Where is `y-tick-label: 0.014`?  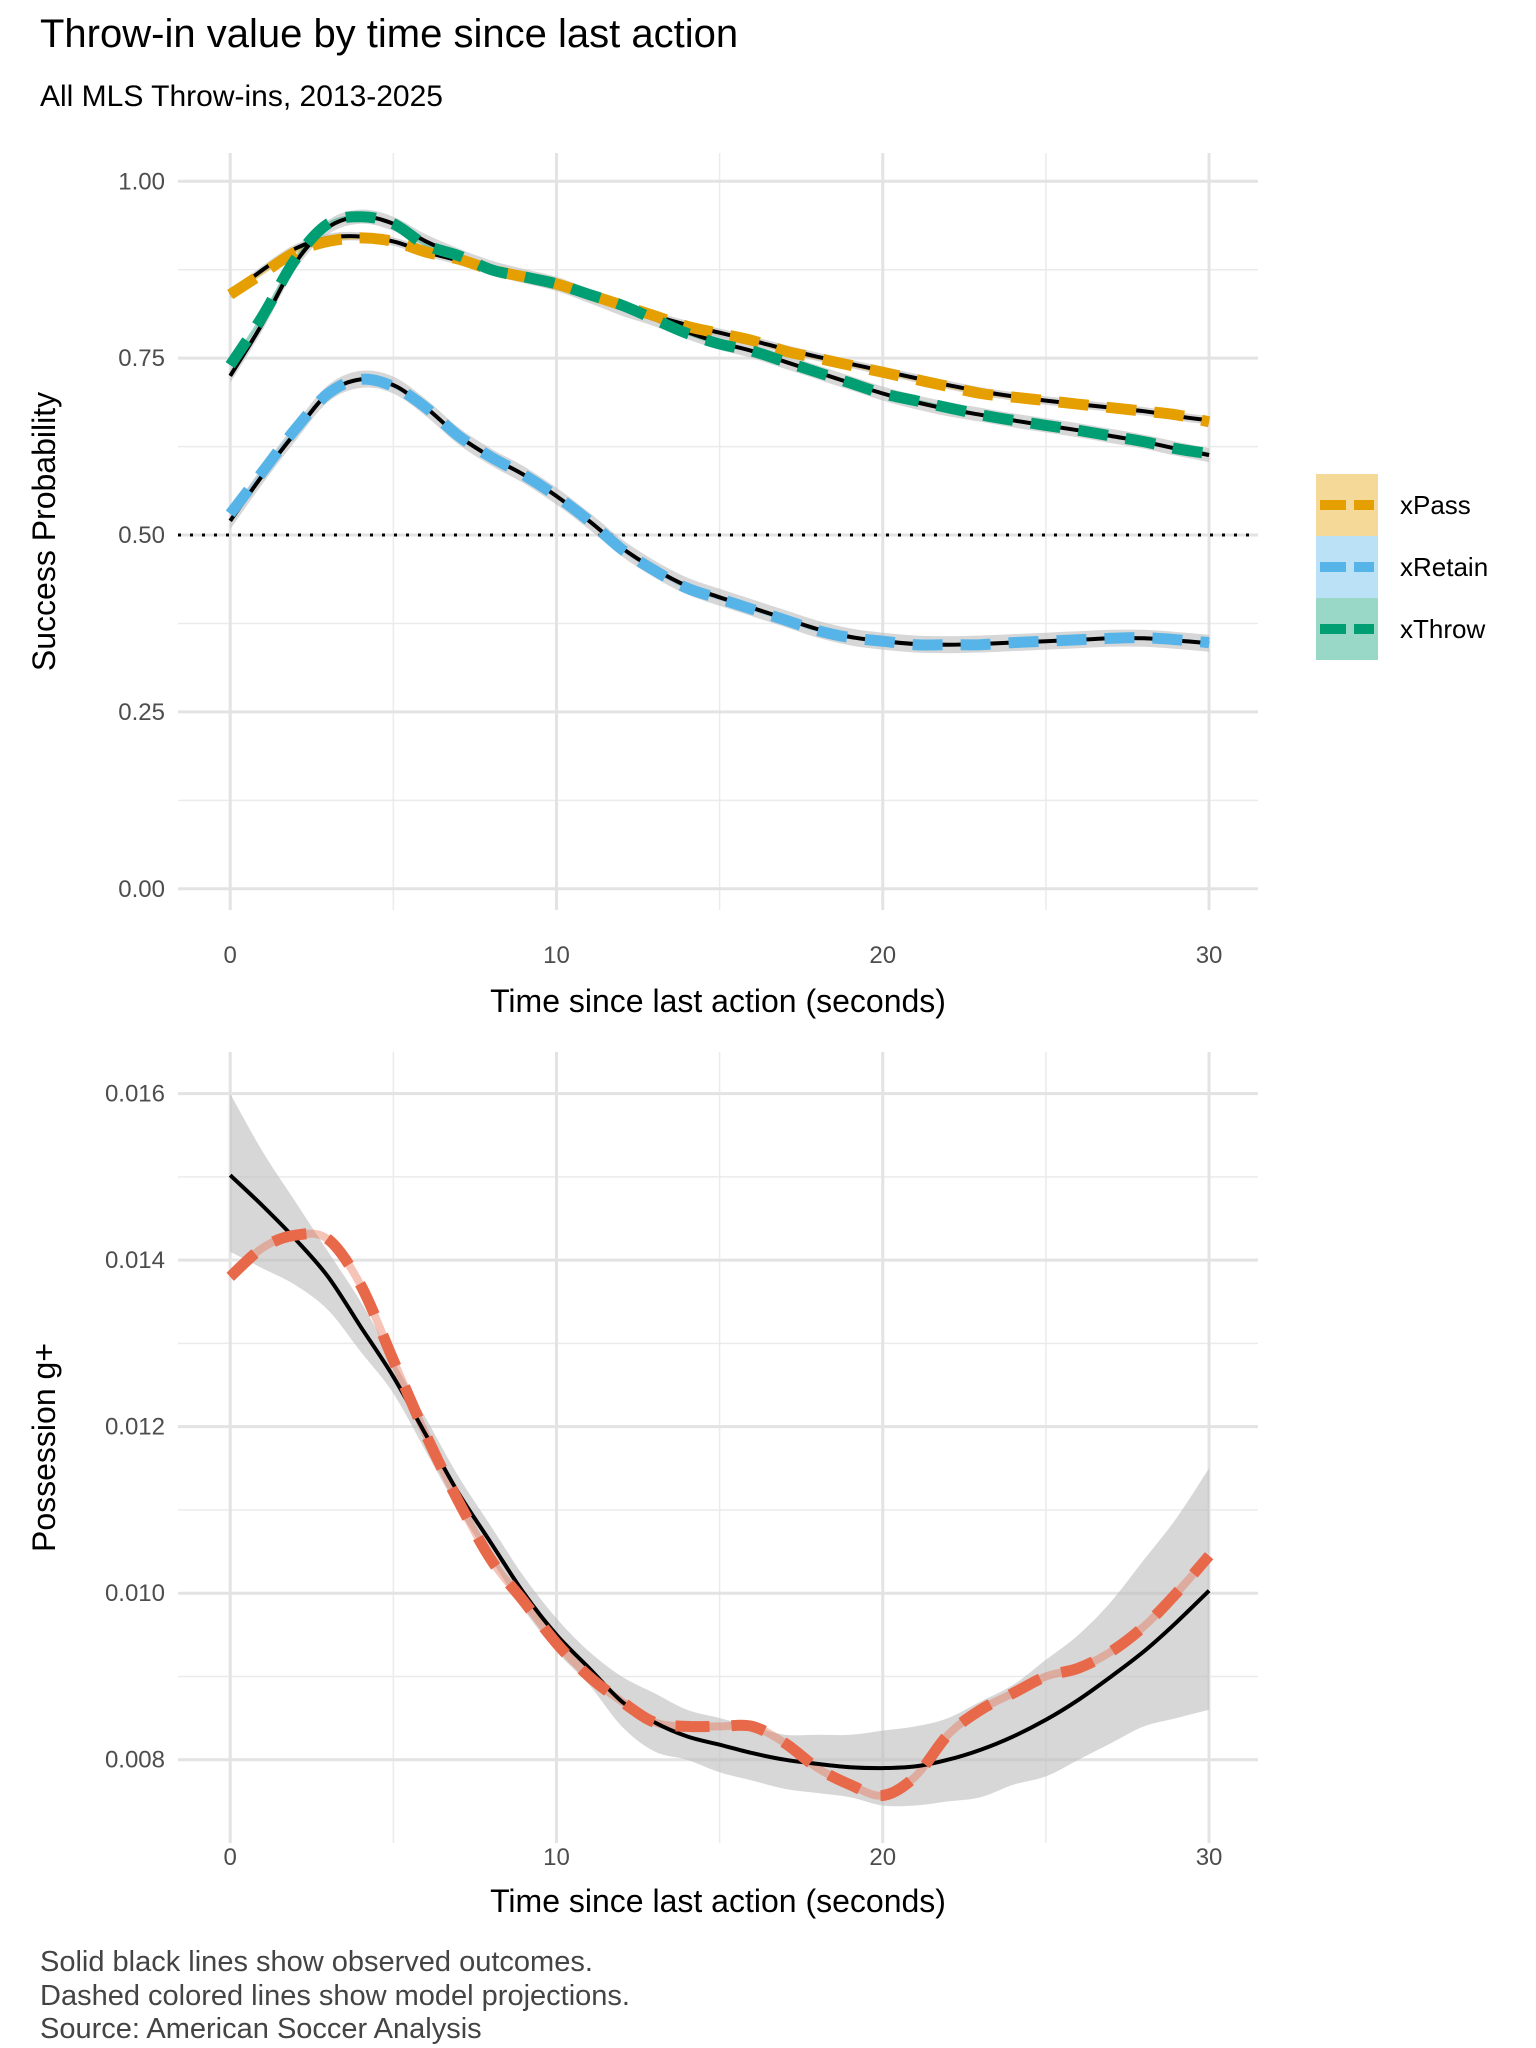 y-tick-label: 0.014 is located at coordinates (135, 1260).